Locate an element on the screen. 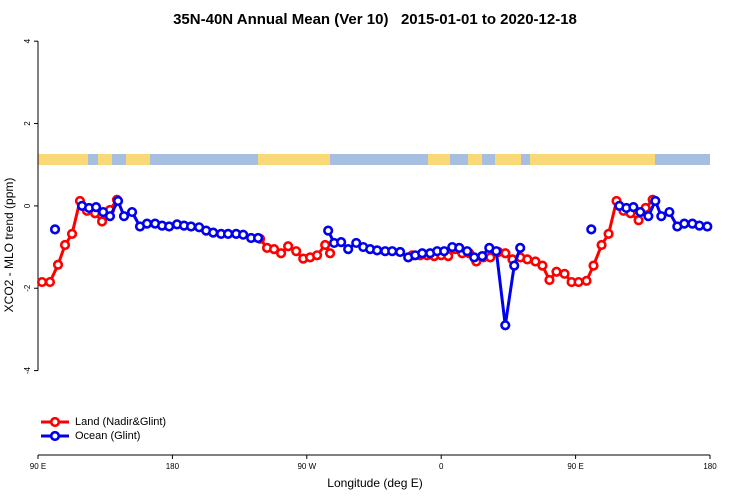 This screenshot has width=750, height=500. legend-label: Ocean (Glint) is located at coordinates (107, 436).